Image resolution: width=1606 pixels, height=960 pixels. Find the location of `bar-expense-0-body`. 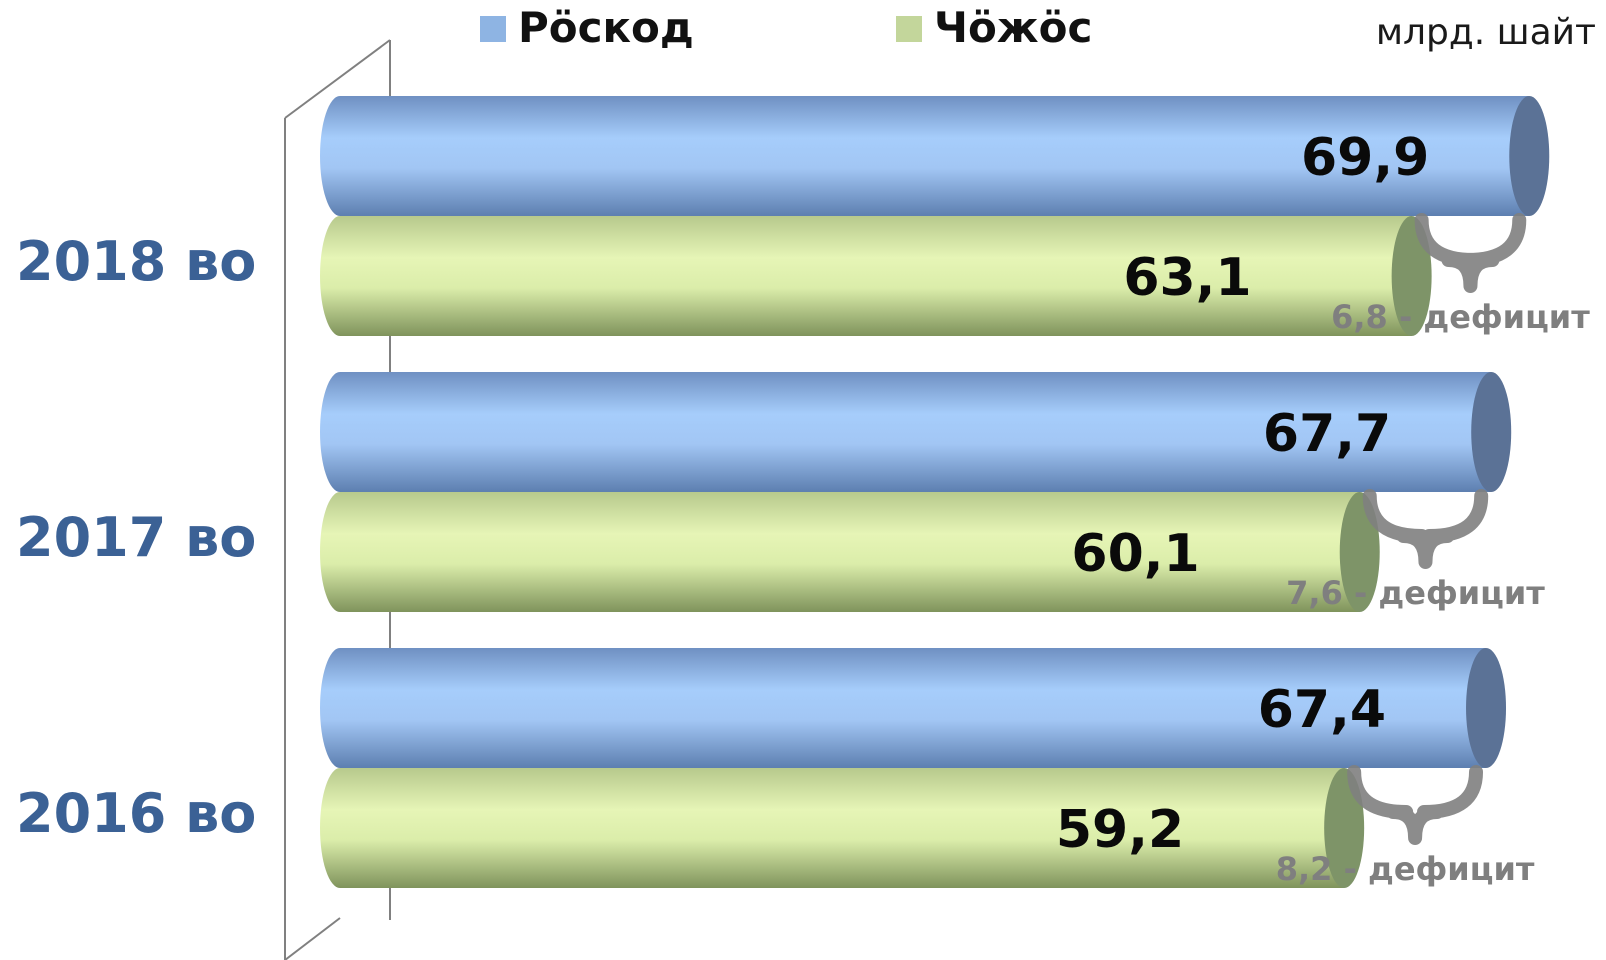

bar-expense-0-body is located at coordinates (925, 156).